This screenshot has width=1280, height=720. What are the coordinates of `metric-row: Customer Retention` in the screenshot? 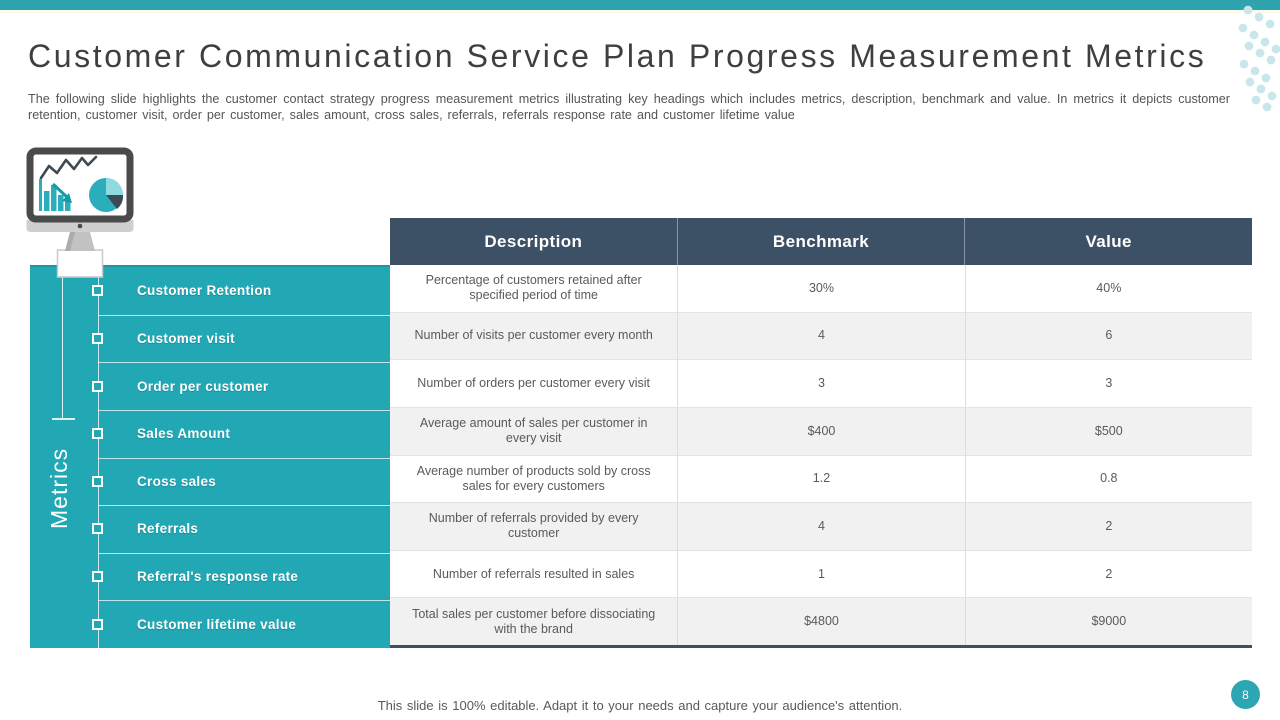 It's located at (210, 291).